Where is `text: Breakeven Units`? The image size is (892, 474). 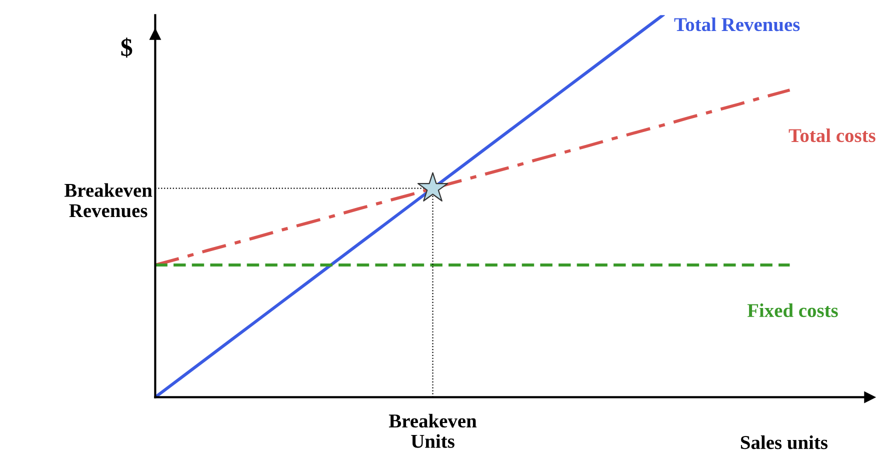
text: Breakeven Units is located at coordinates (432, 431).